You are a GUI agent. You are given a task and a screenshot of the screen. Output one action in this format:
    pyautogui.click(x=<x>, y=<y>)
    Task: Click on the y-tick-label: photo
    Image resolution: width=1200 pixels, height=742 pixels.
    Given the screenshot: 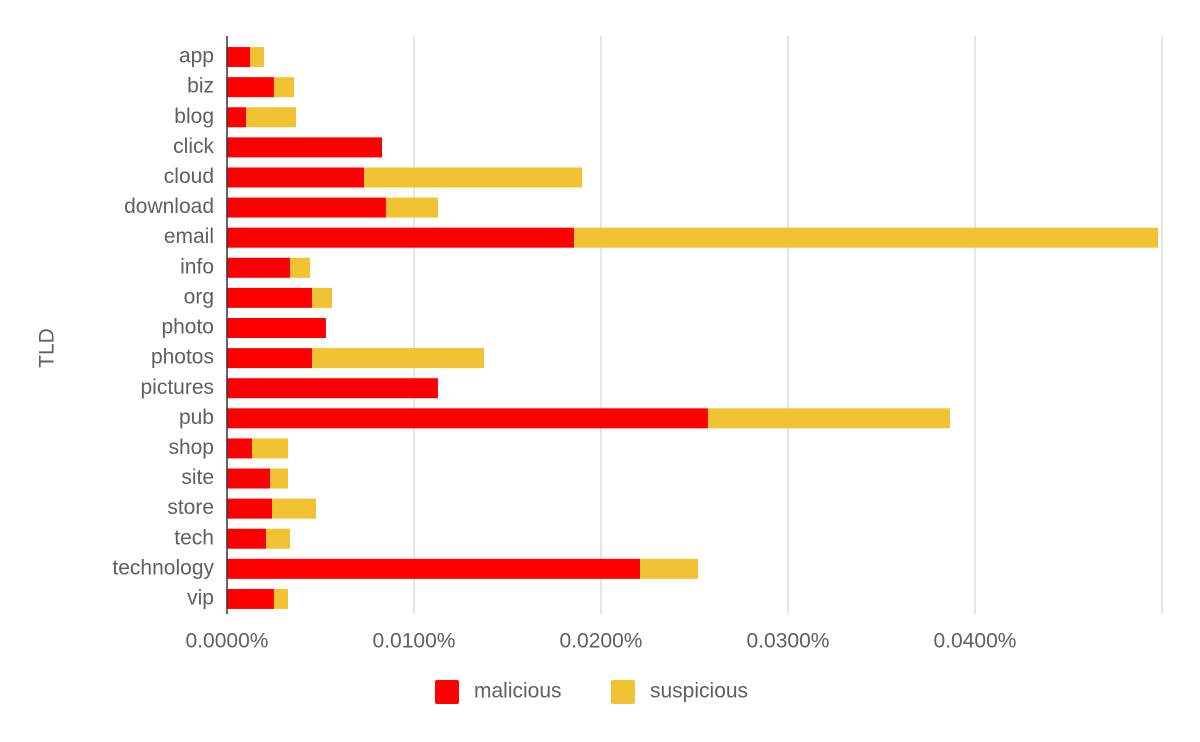 What is the action you would take?
    pyautogui.click(x=187, y=327)
    